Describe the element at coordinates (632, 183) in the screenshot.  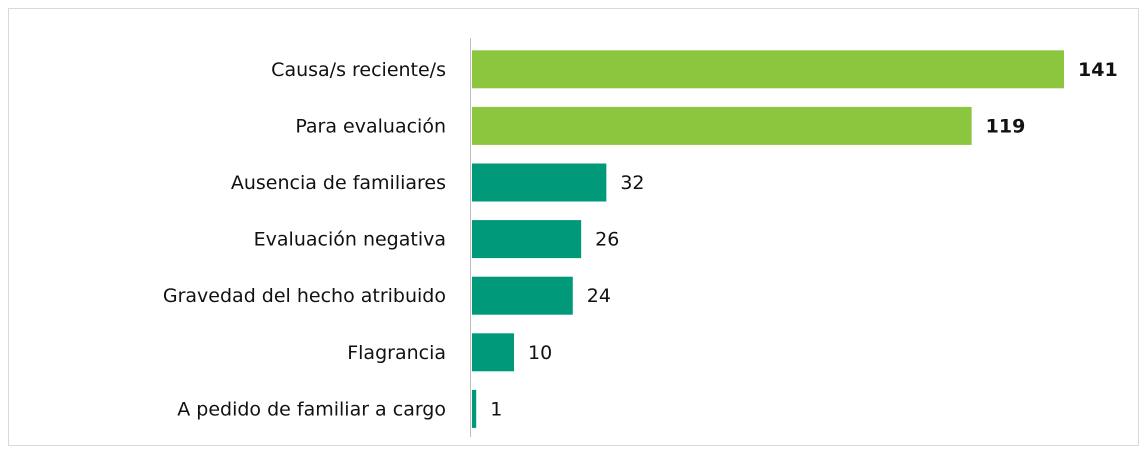
I see `value-label: 32` at that location.